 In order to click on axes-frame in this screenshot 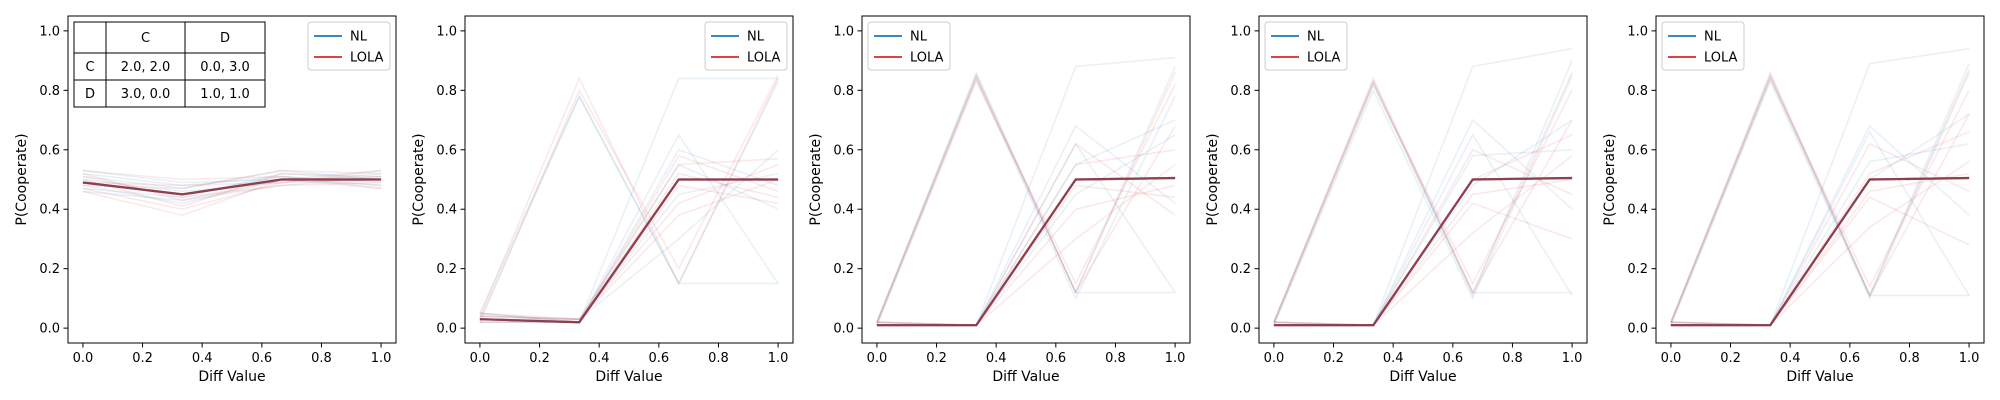, I will do `click(629, 179)`.